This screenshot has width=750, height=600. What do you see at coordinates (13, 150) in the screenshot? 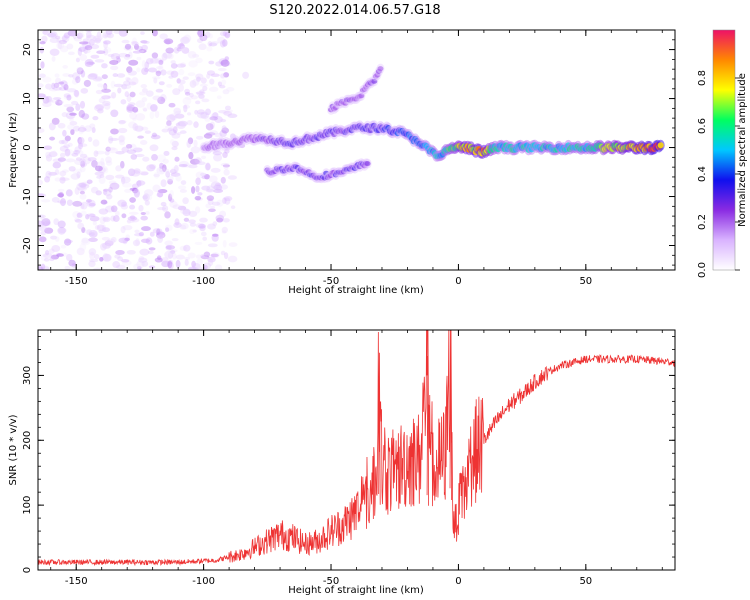
I see `spectrogram-y-axis-label: Frequency (Hz)` at bounding box center [13, 150].